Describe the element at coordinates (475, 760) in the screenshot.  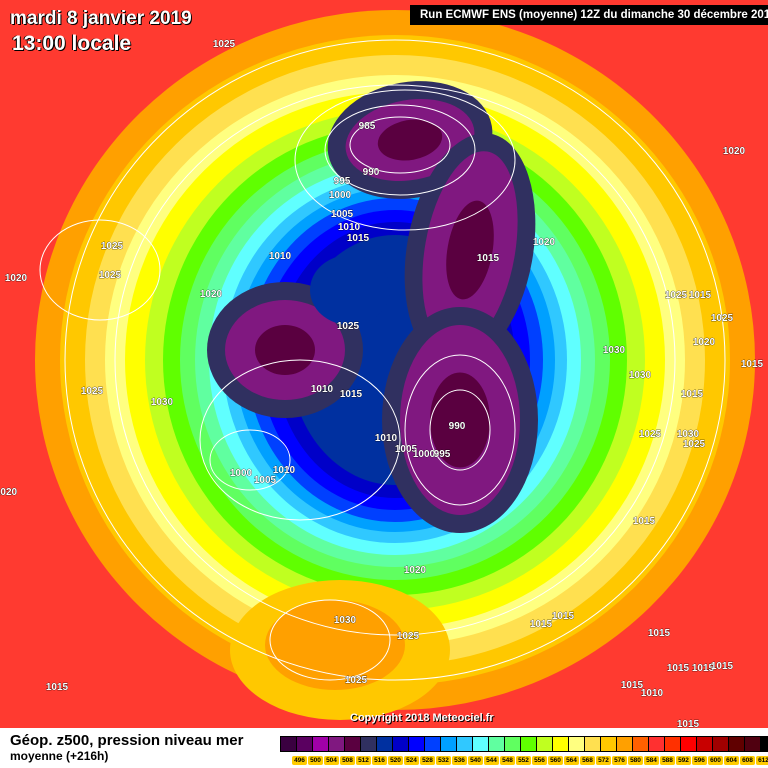
I see `color-scale-label: 540` at that location.